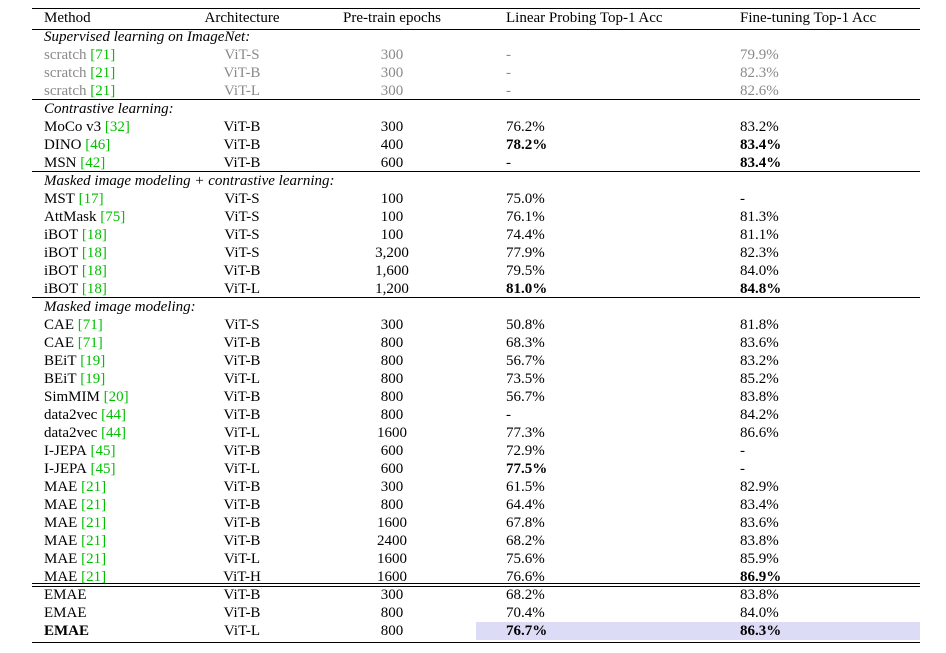 The image size is (946, 653). What do you see at coordinates (759, 73) in the screenshot?
I see `finetune-cell: 82.3%` at bounding box center [759, 73].